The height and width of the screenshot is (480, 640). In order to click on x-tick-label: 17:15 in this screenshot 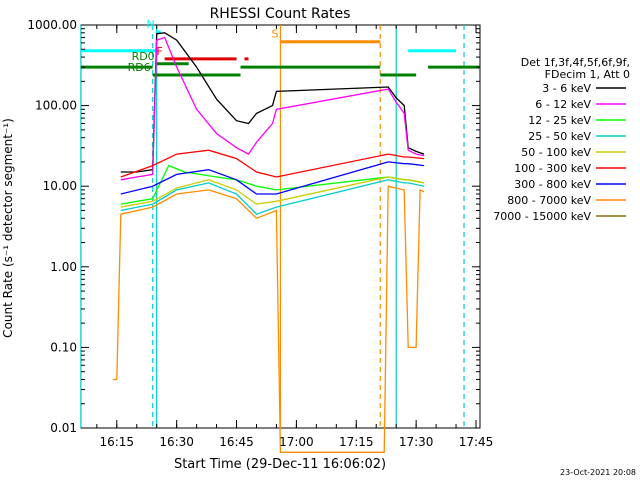, I will do `click(356, 442)`.